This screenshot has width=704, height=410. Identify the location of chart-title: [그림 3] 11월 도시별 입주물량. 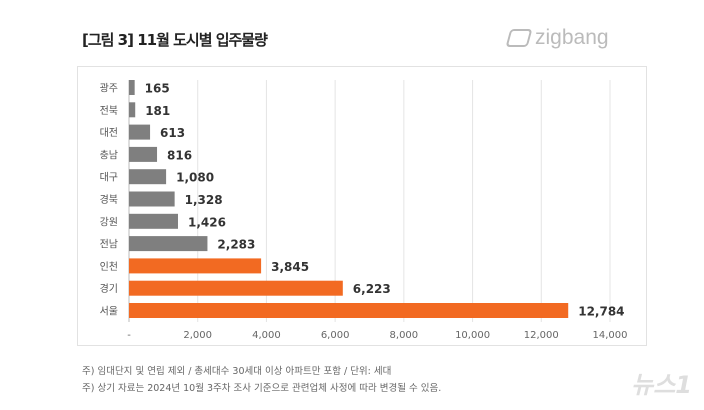
(175, 40).